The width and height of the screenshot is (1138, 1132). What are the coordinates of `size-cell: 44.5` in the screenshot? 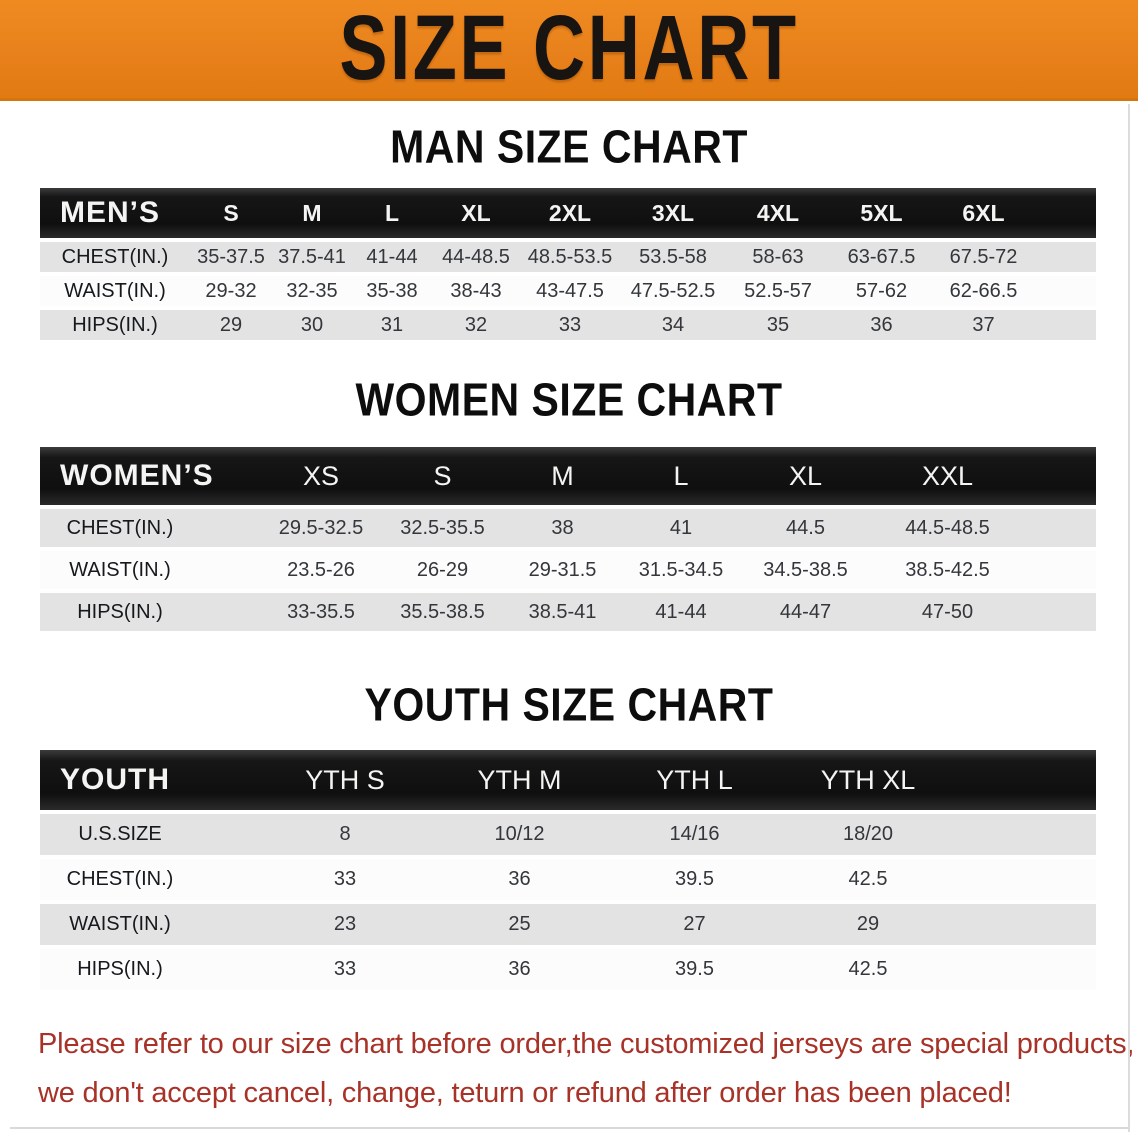 It's located at (805, 528).